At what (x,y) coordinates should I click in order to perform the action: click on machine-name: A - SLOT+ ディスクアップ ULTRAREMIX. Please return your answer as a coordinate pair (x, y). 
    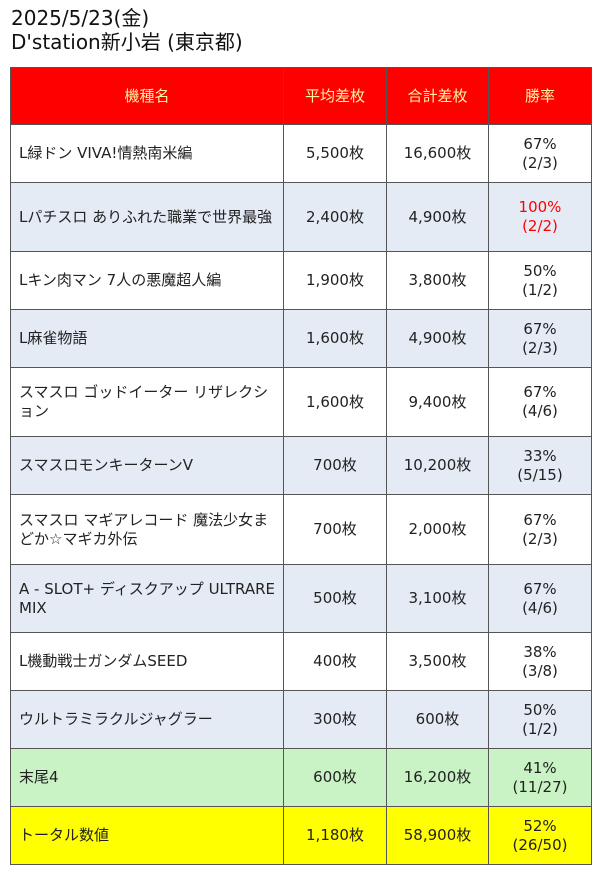
    Looking at the image, I should click on (147, 598).